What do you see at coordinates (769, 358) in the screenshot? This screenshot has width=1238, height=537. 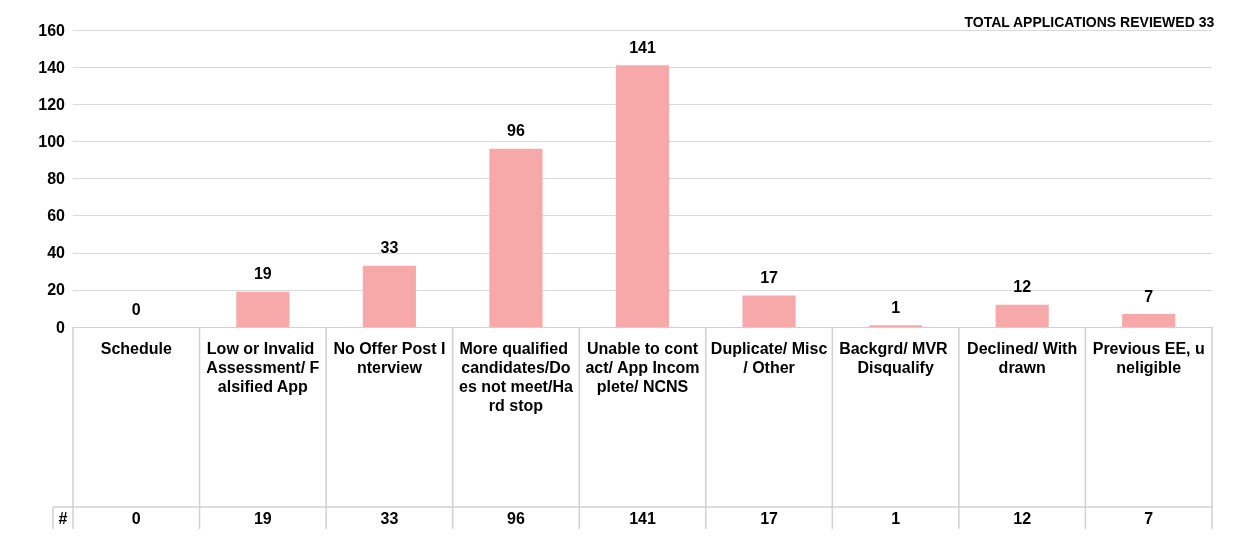 I see `x-tick-label: Duplicate/ Misc/ Other` at bounding box center [769, 358].